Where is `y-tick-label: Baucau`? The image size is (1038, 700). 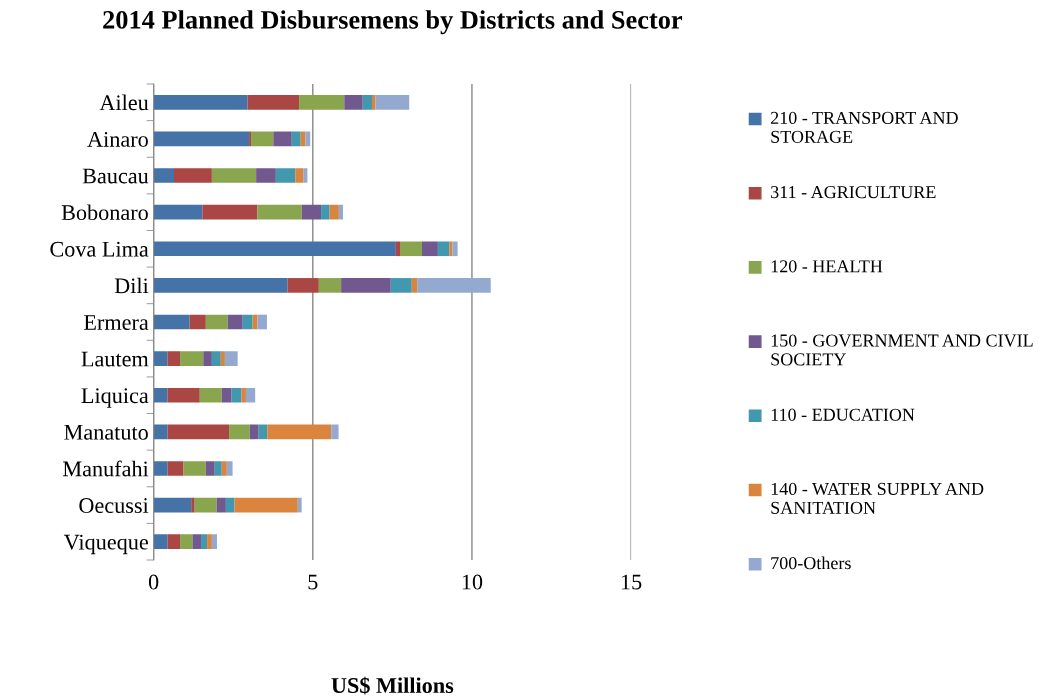
y-tick-label: Baucau is located at coordinates (115, 176).